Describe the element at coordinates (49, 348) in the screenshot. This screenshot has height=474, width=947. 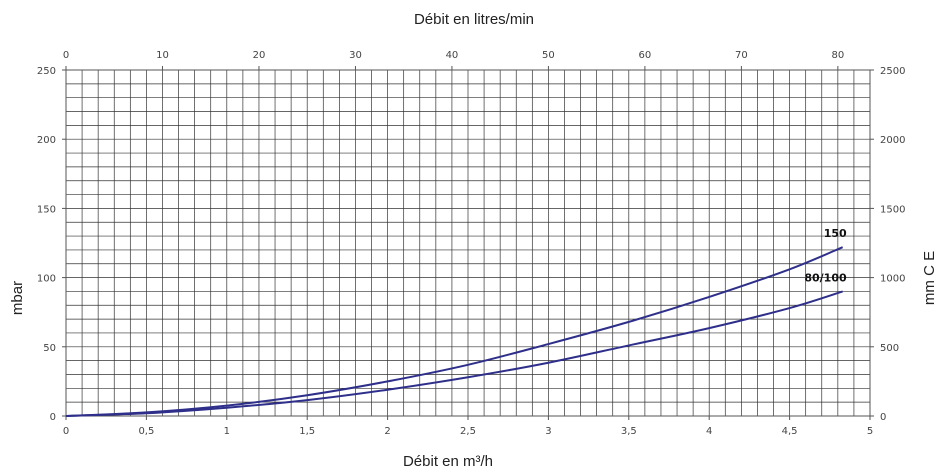
I see `left-tick-label: 50` at that location.